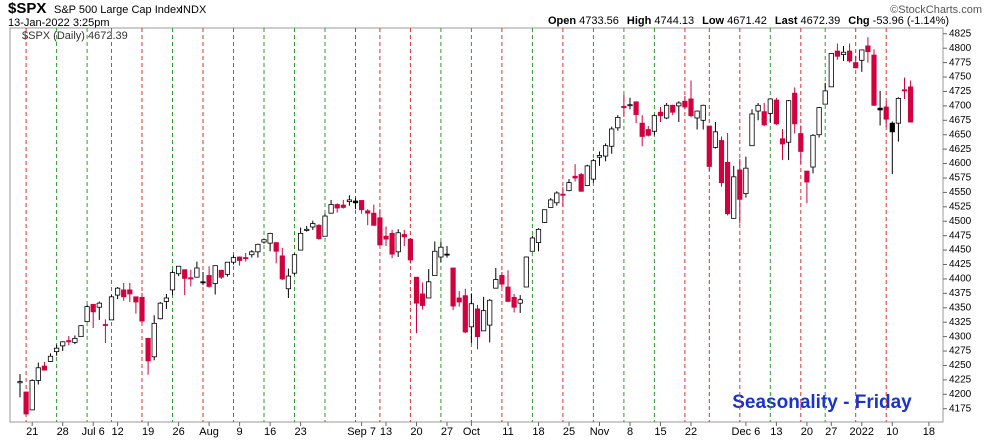 The image size is (990, 443). I want to click on x-tick-label: 15, so click(660, 432).